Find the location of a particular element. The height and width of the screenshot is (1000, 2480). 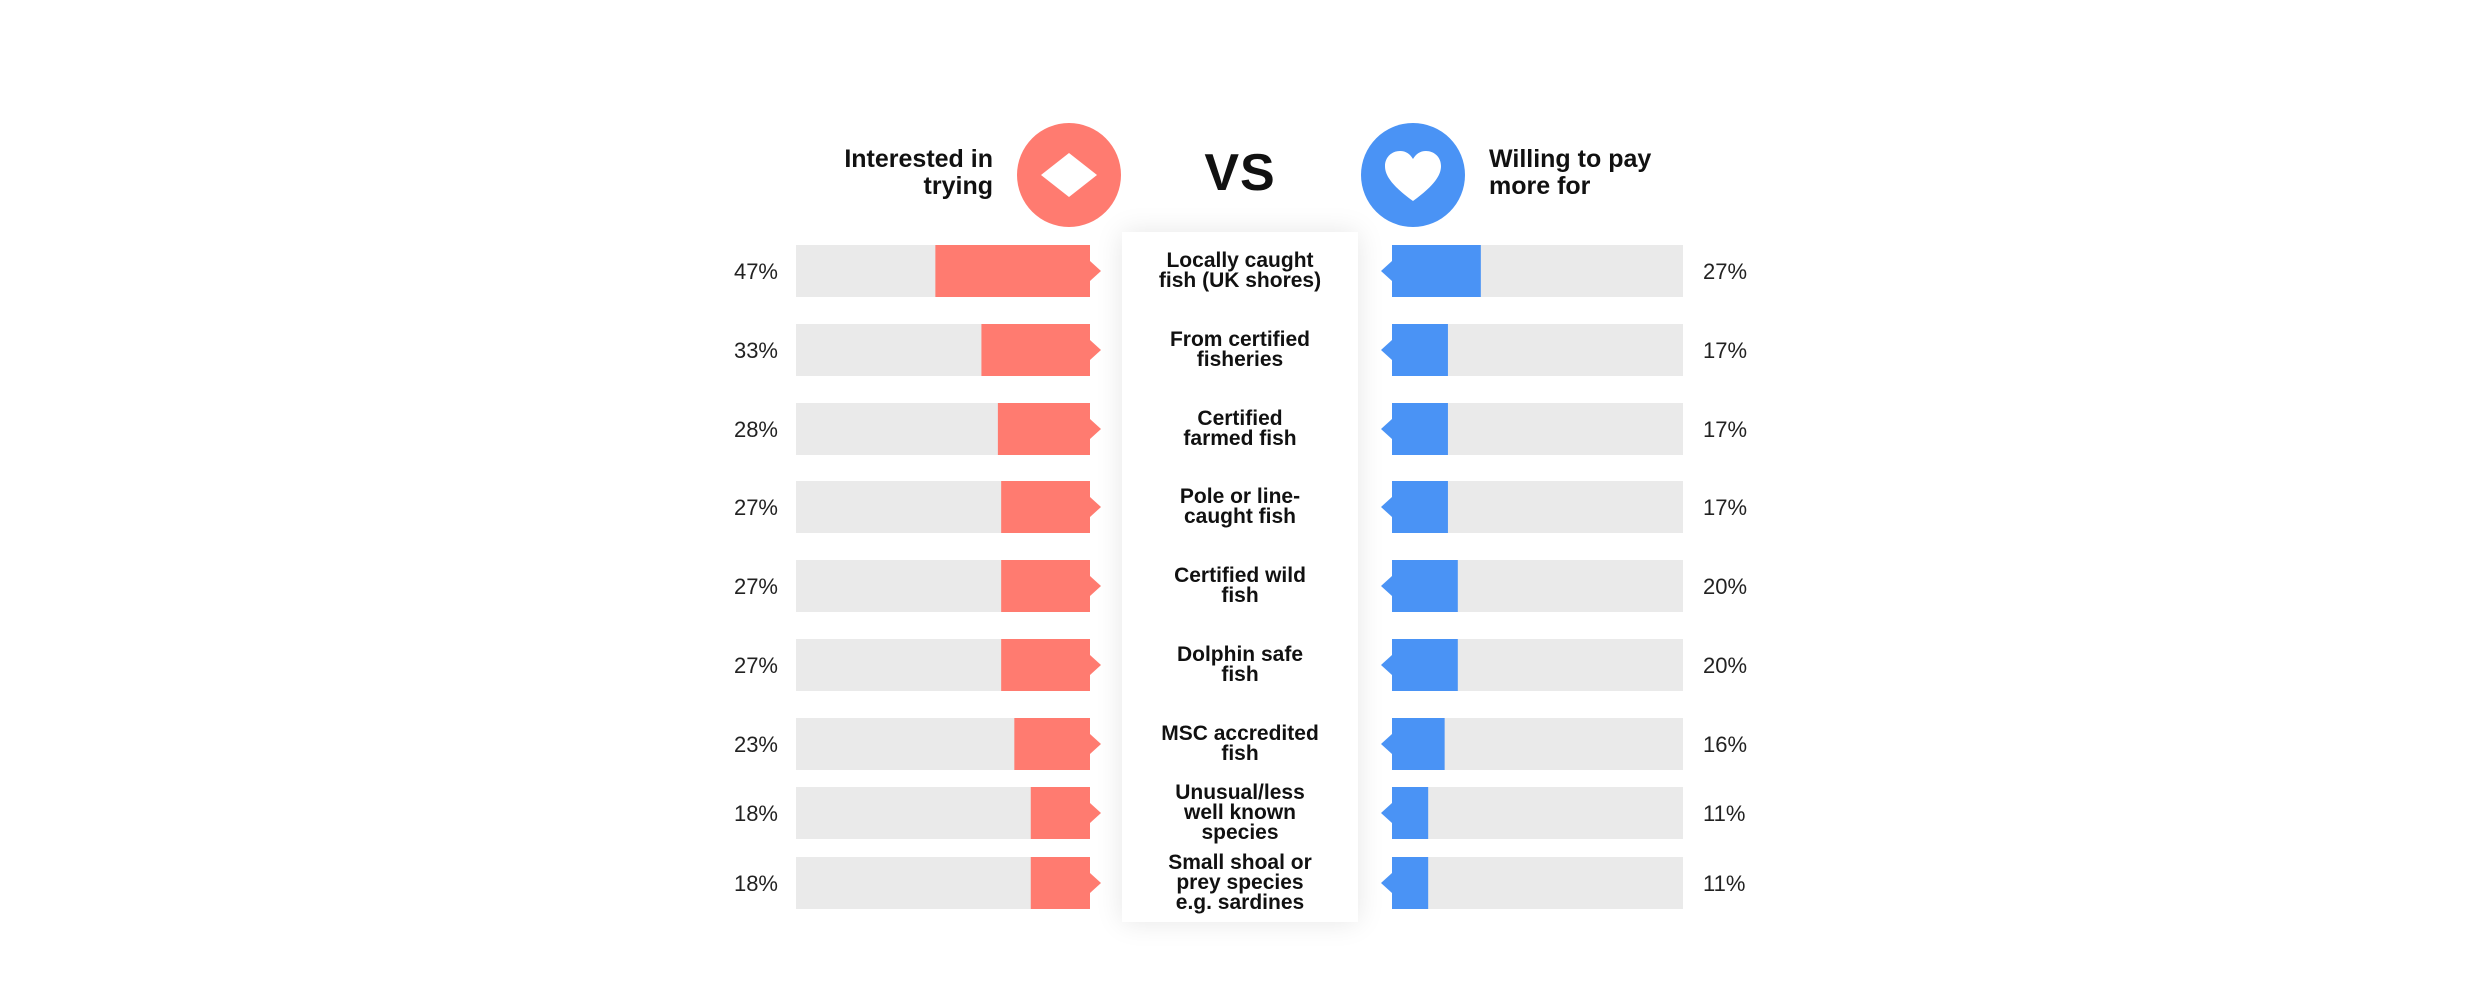

category-label: Locally caught fish (UK shores) is located at coordinates (1240, 270).